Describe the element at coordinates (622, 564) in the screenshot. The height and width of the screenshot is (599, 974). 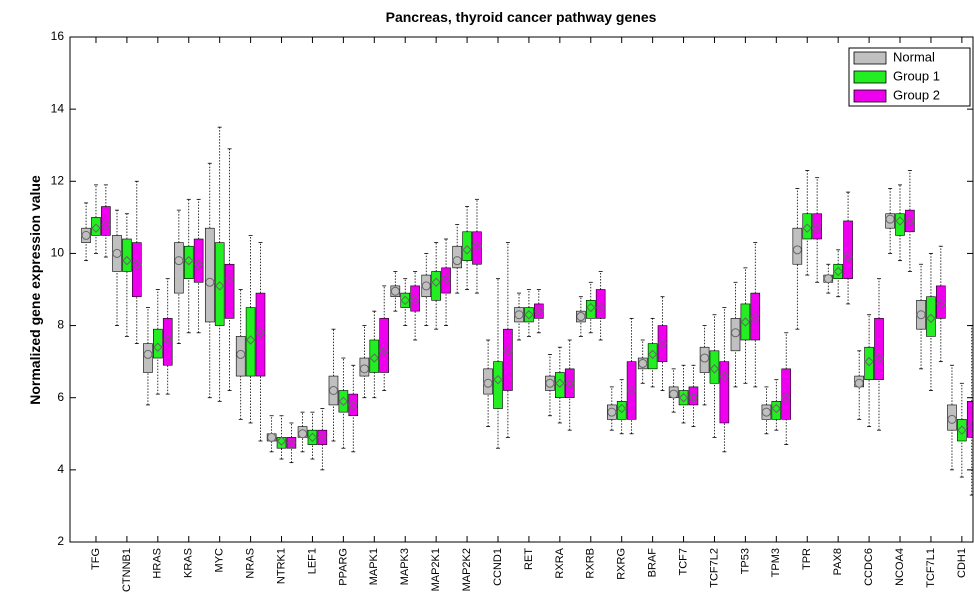
I see `x-tick-label: RXRG` at that location.